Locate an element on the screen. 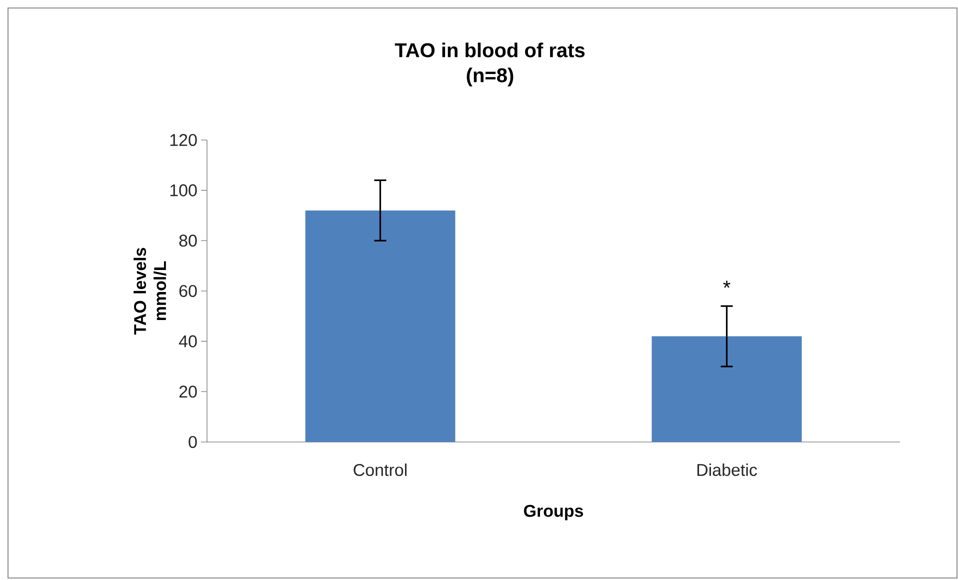 The width and height of the screenshot is (958, 580). y-tick-label: 0 is located at coordinates (192, 442).